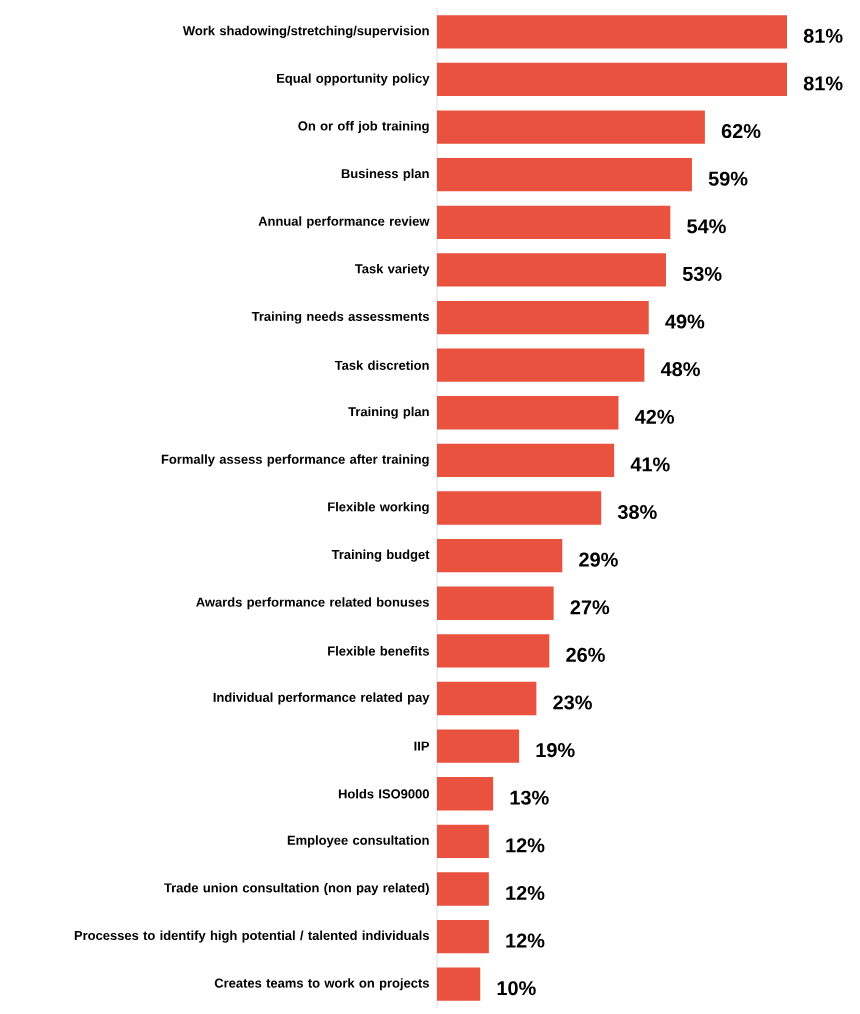 The image size is (860, 1014). I want to click on y-tick-label: Processes to identify high potential / talented individuals, so click(251, 936).